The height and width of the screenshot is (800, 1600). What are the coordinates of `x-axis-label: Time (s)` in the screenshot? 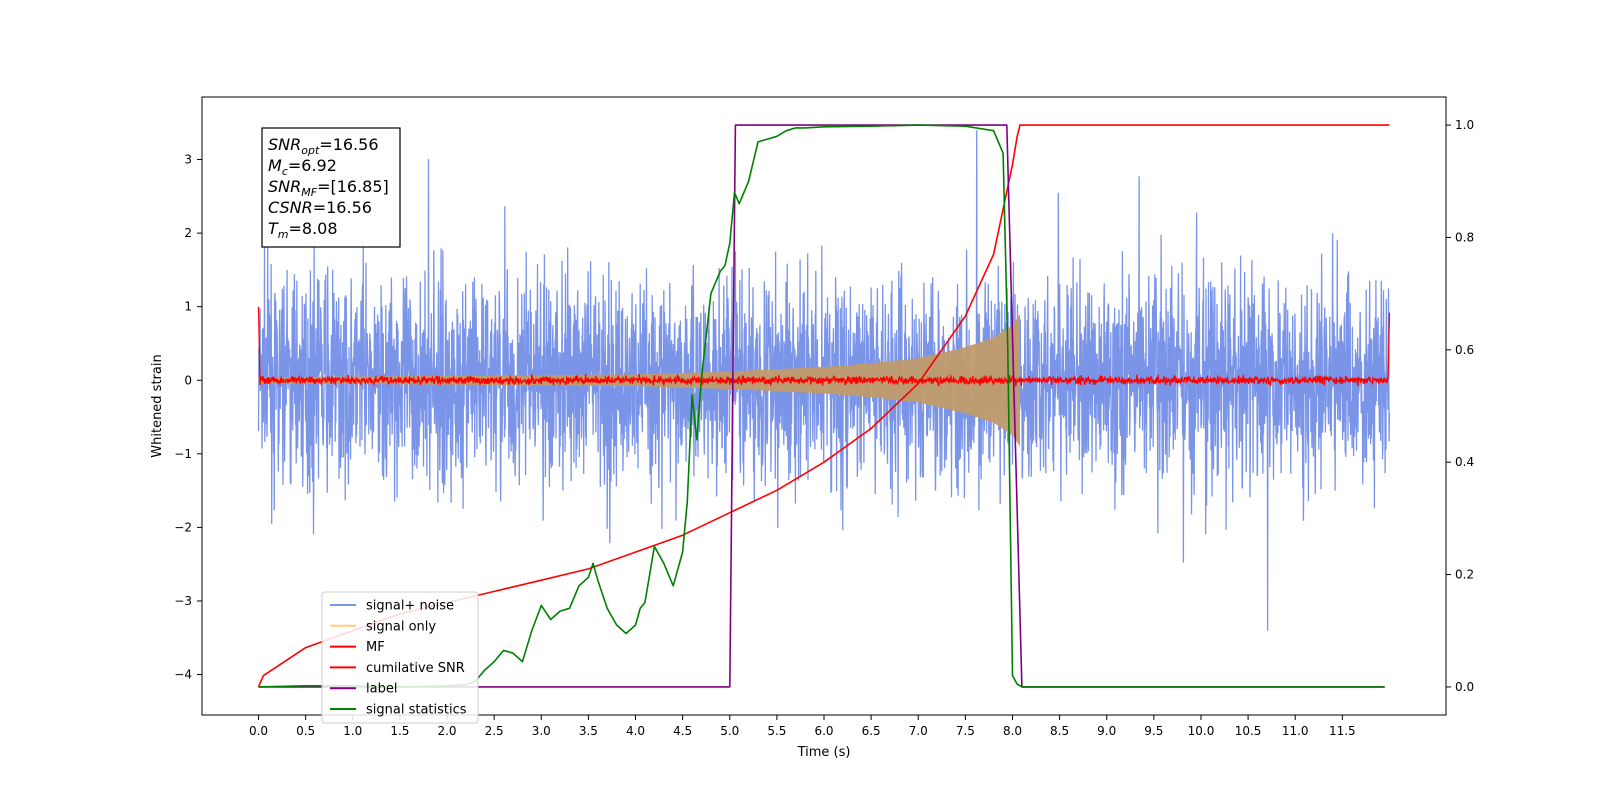 It's located at (824, 752).